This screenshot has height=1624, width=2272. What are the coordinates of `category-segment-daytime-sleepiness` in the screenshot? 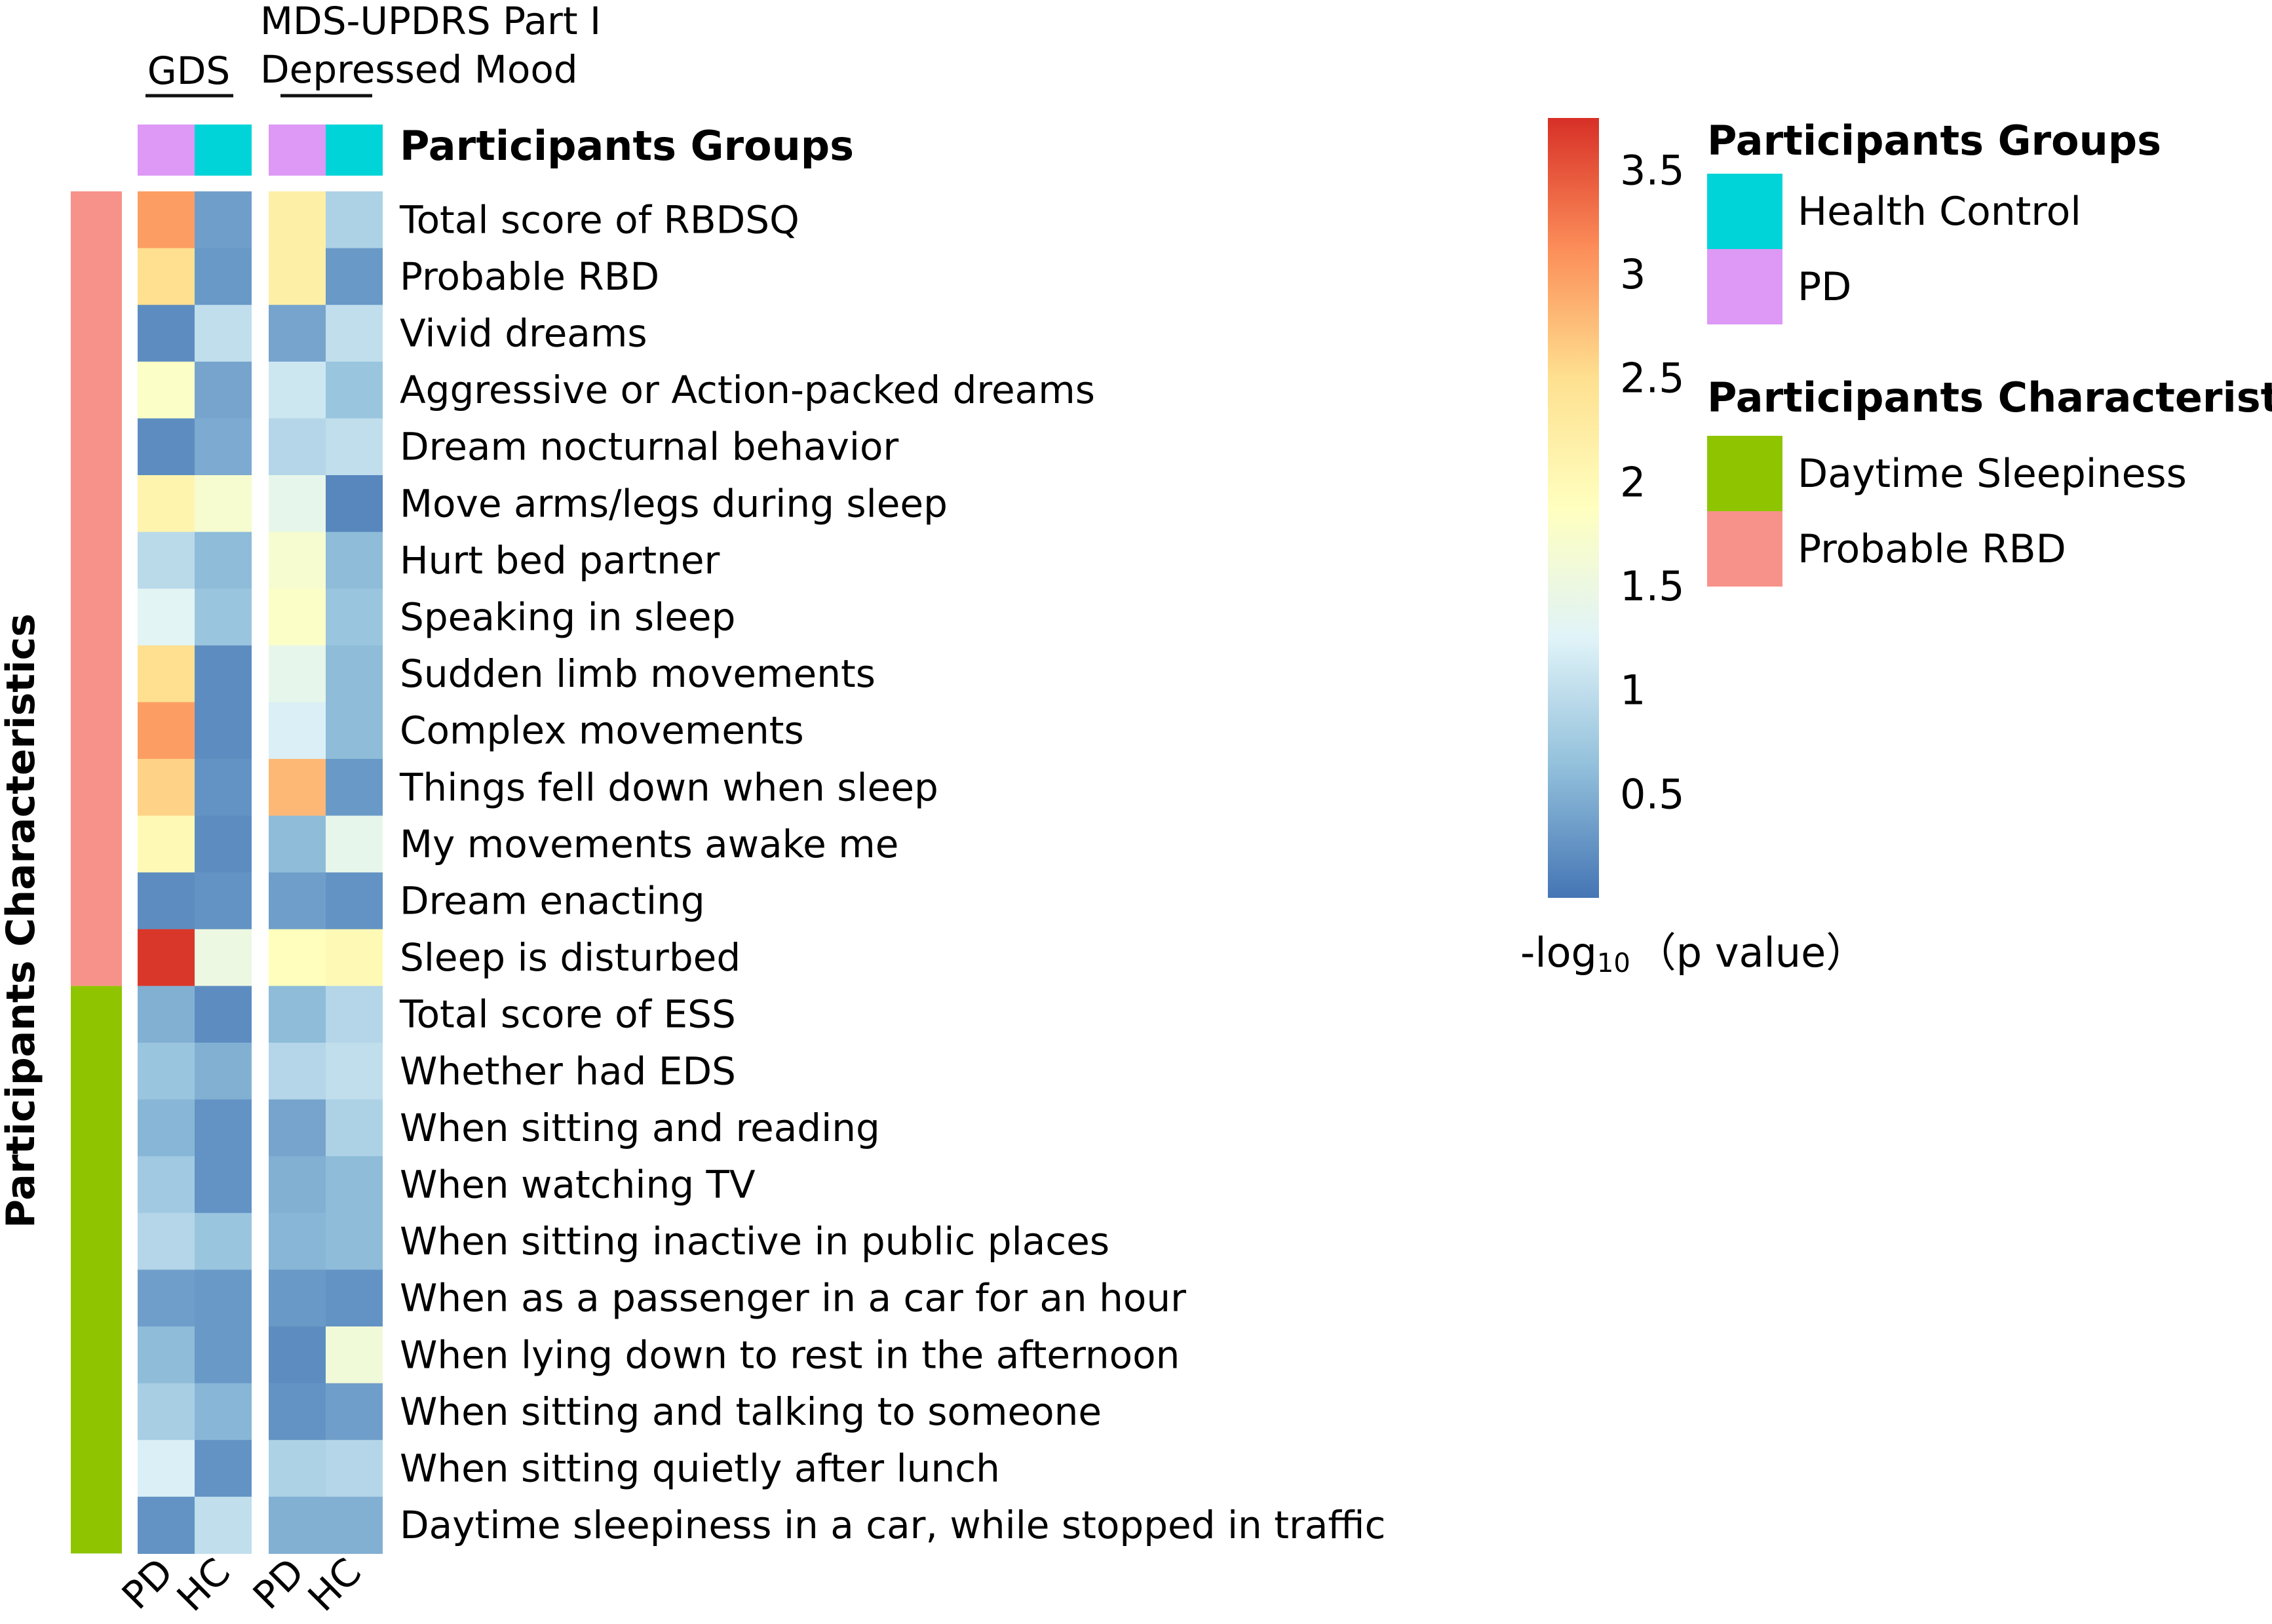 It's located at (96, 1270).